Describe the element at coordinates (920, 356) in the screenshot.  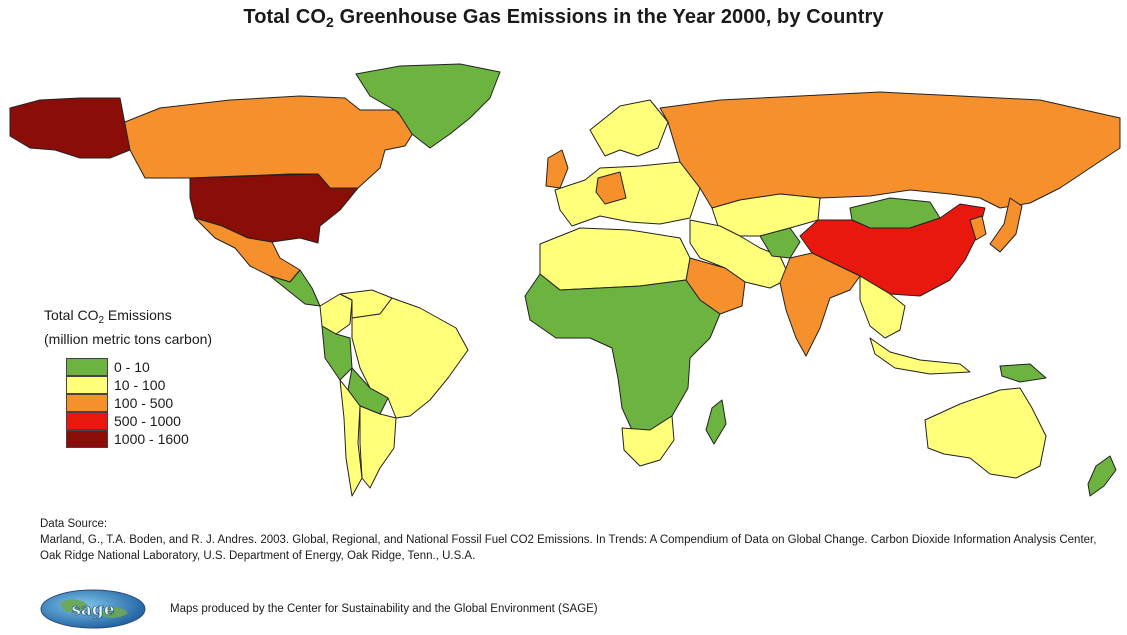
I see `region-indonesia` at that location.